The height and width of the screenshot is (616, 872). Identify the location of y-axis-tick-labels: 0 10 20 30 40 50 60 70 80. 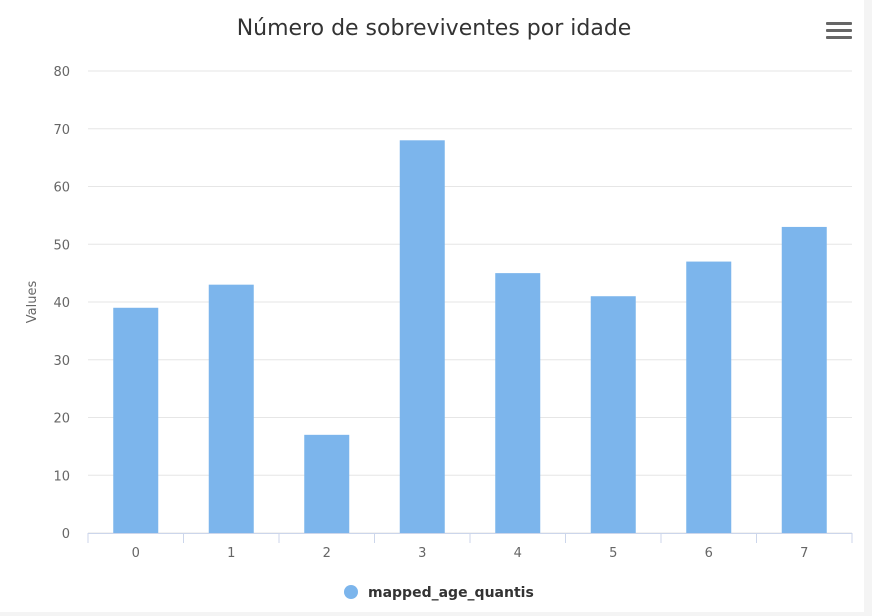
(61, 303).